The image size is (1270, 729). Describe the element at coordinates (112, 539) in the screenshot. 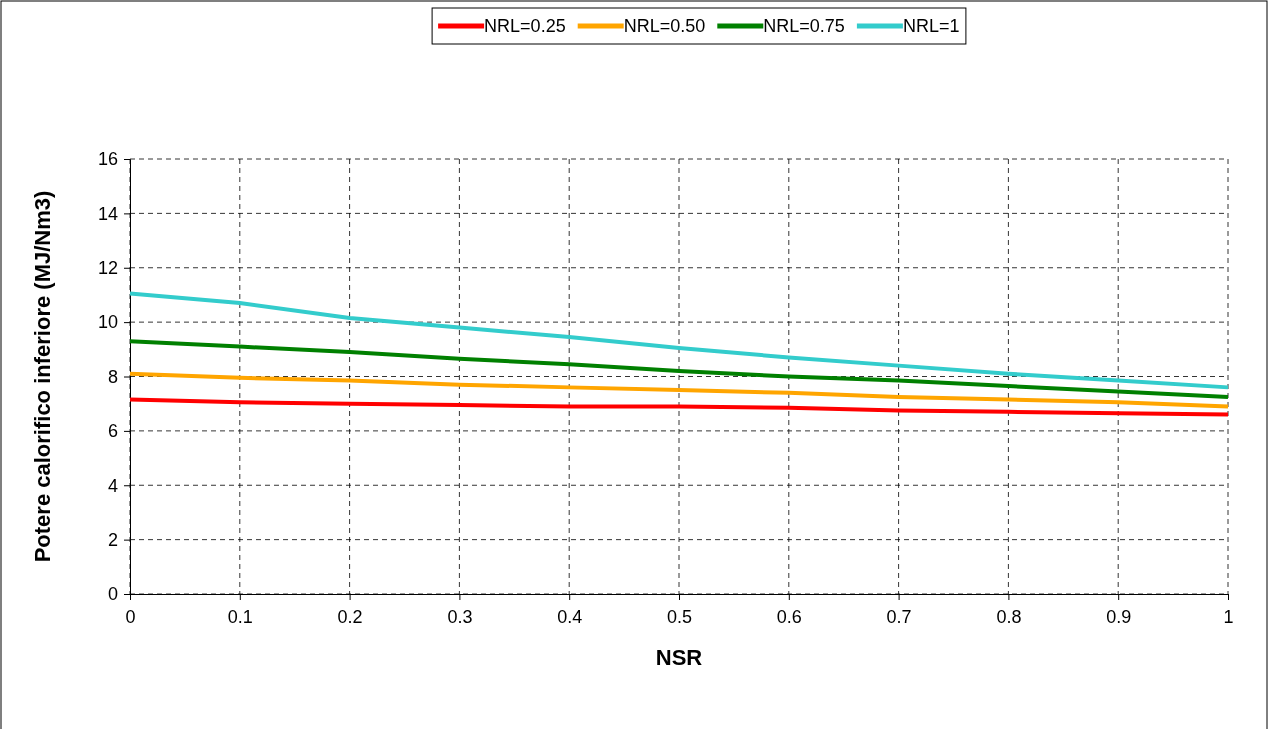

I see `y-tick-label: 2` at that location.